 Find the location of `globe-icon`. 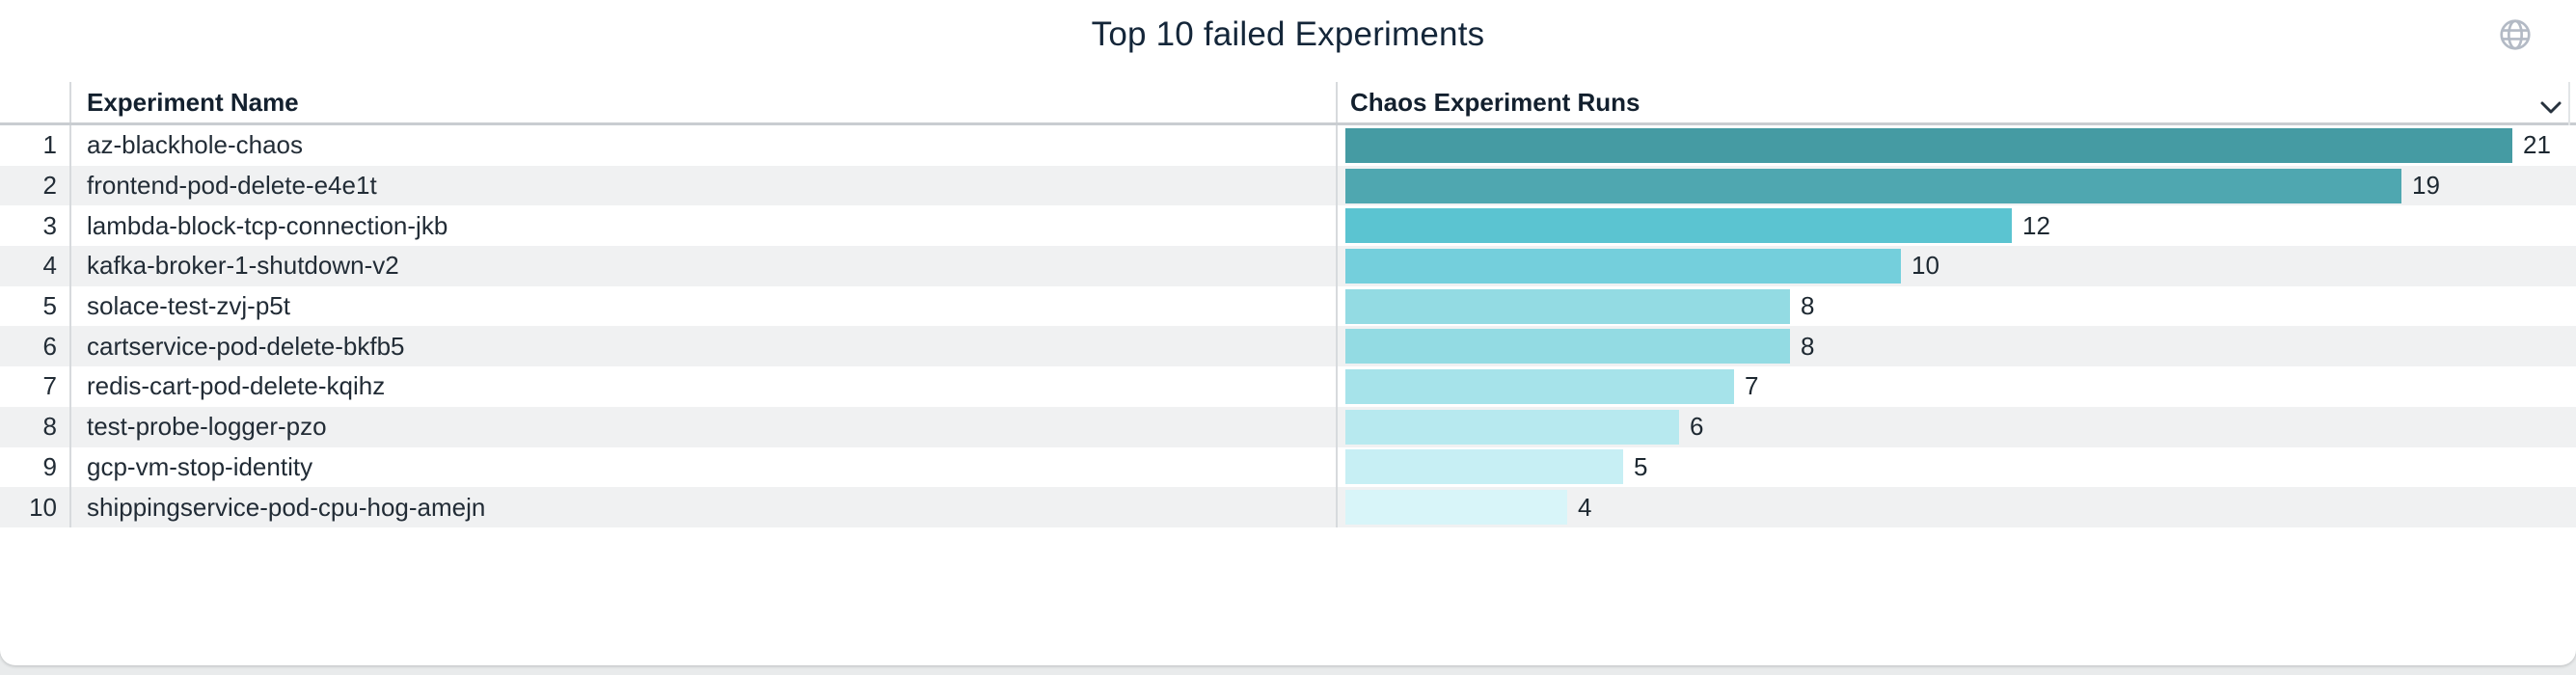

globe-icon is located at coordinates (2515, 34).